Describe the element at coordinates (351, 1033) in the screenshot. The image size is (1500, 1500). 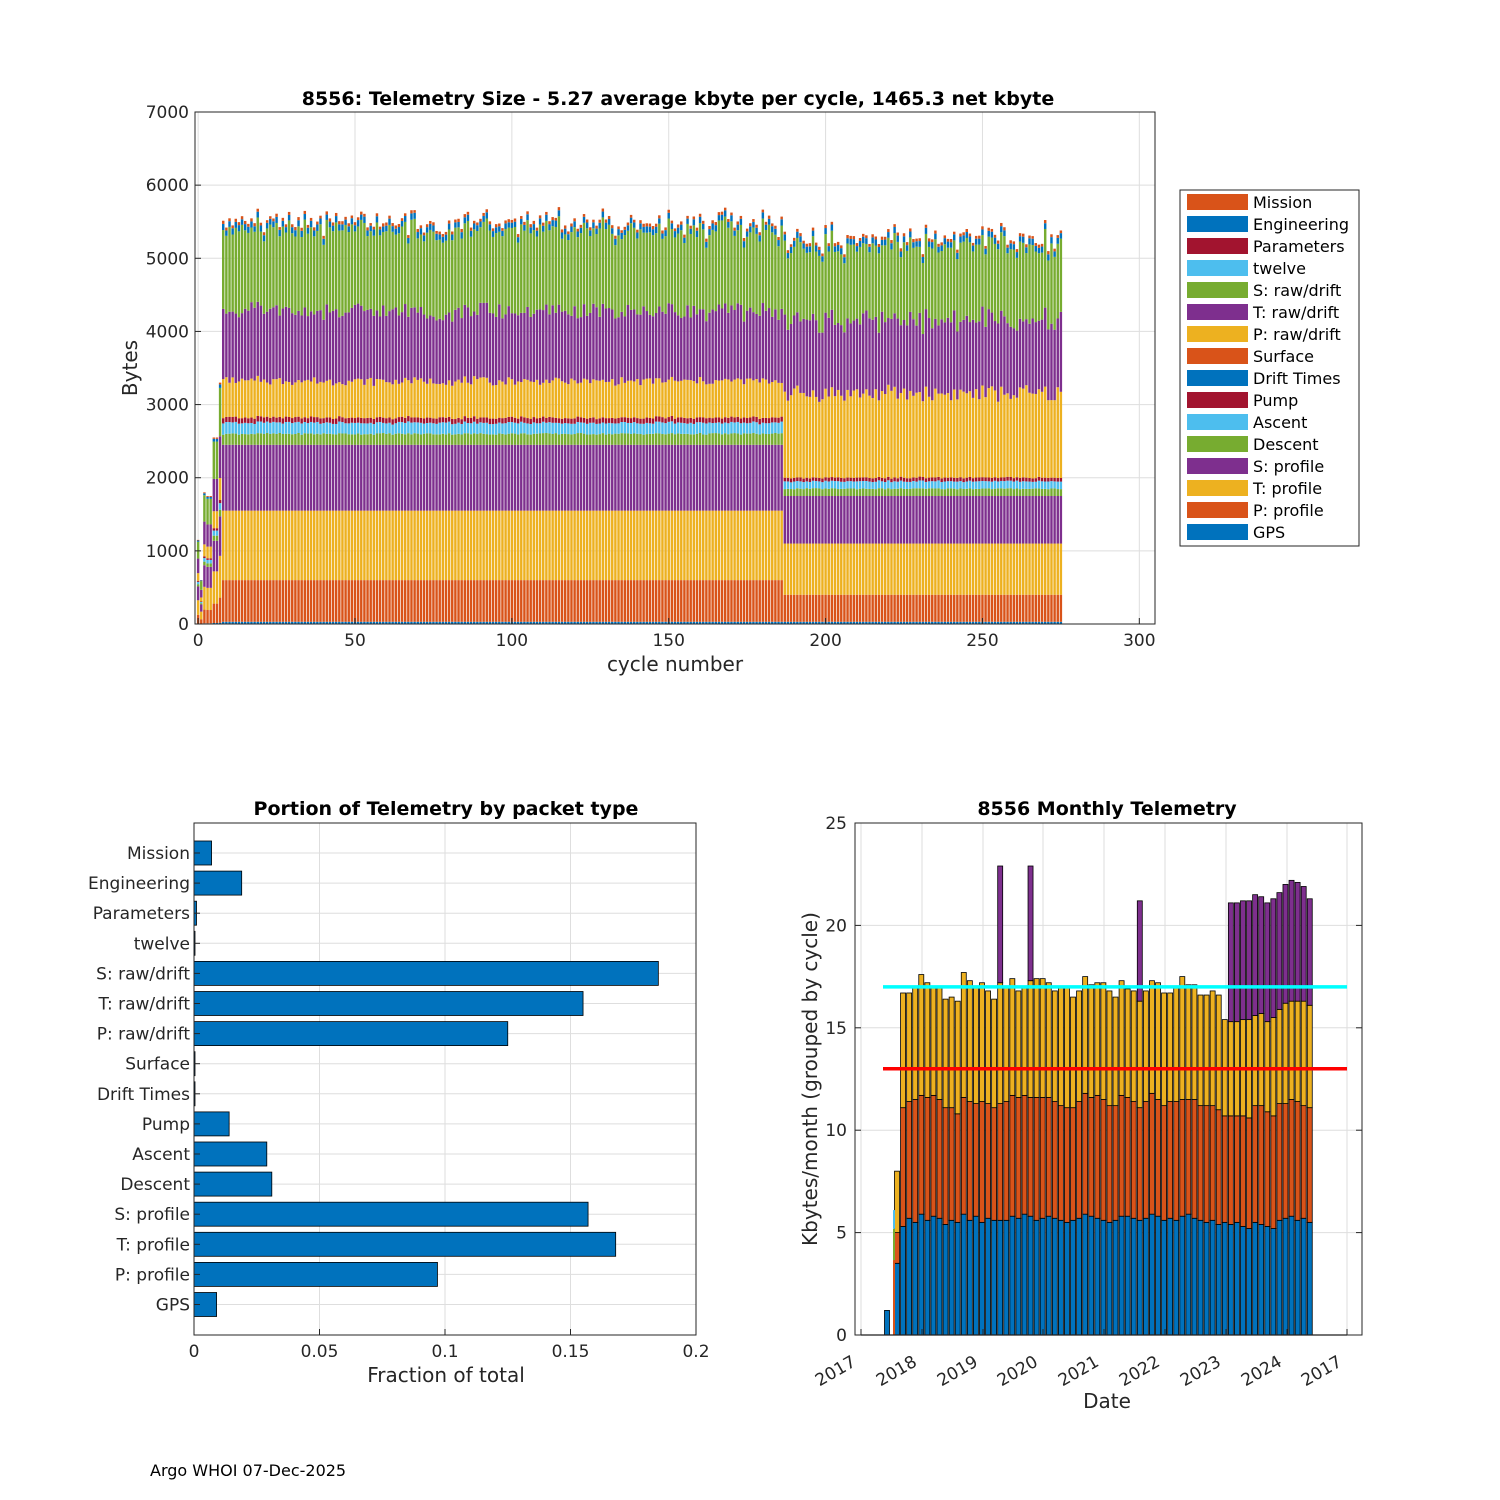
I see `bar-p-raw-drift` at that location.